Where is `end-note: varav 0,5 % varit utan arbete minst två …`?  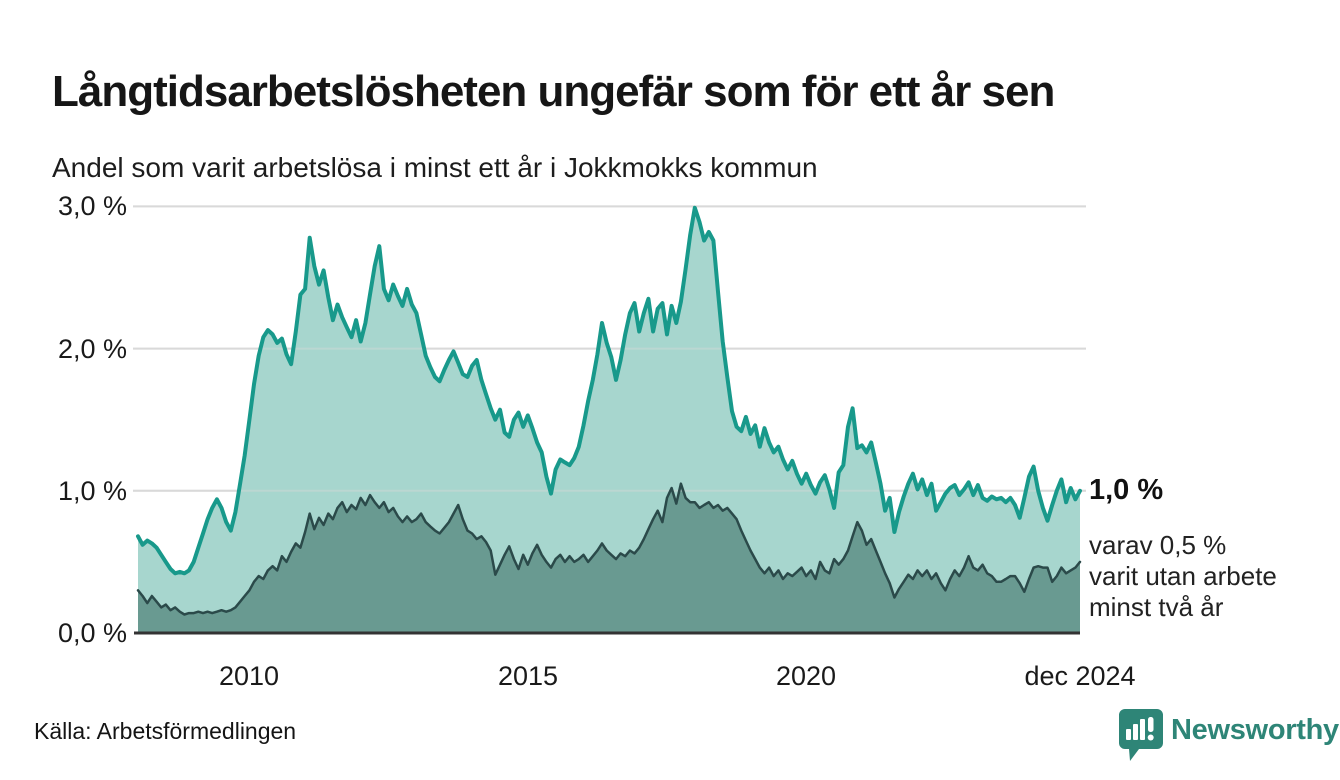 end-note: varav 0,5 % varit utan arbete minst två … is located at coordinates (1214, 576).